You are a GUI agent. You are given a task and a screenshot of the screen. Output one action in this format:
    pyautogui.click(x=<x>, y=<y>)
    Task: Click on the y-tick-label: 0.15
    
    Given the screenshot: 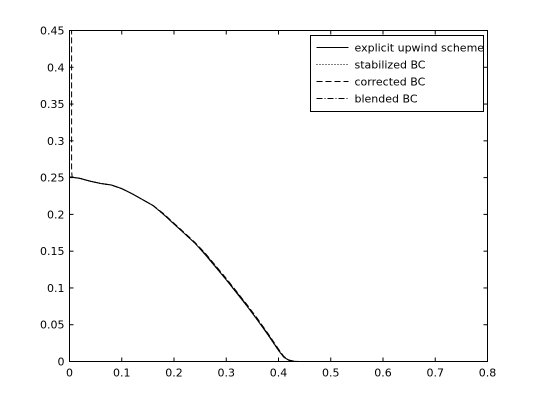 What is the action you would take?
    pyautogui.click(x=52, y=251)
    